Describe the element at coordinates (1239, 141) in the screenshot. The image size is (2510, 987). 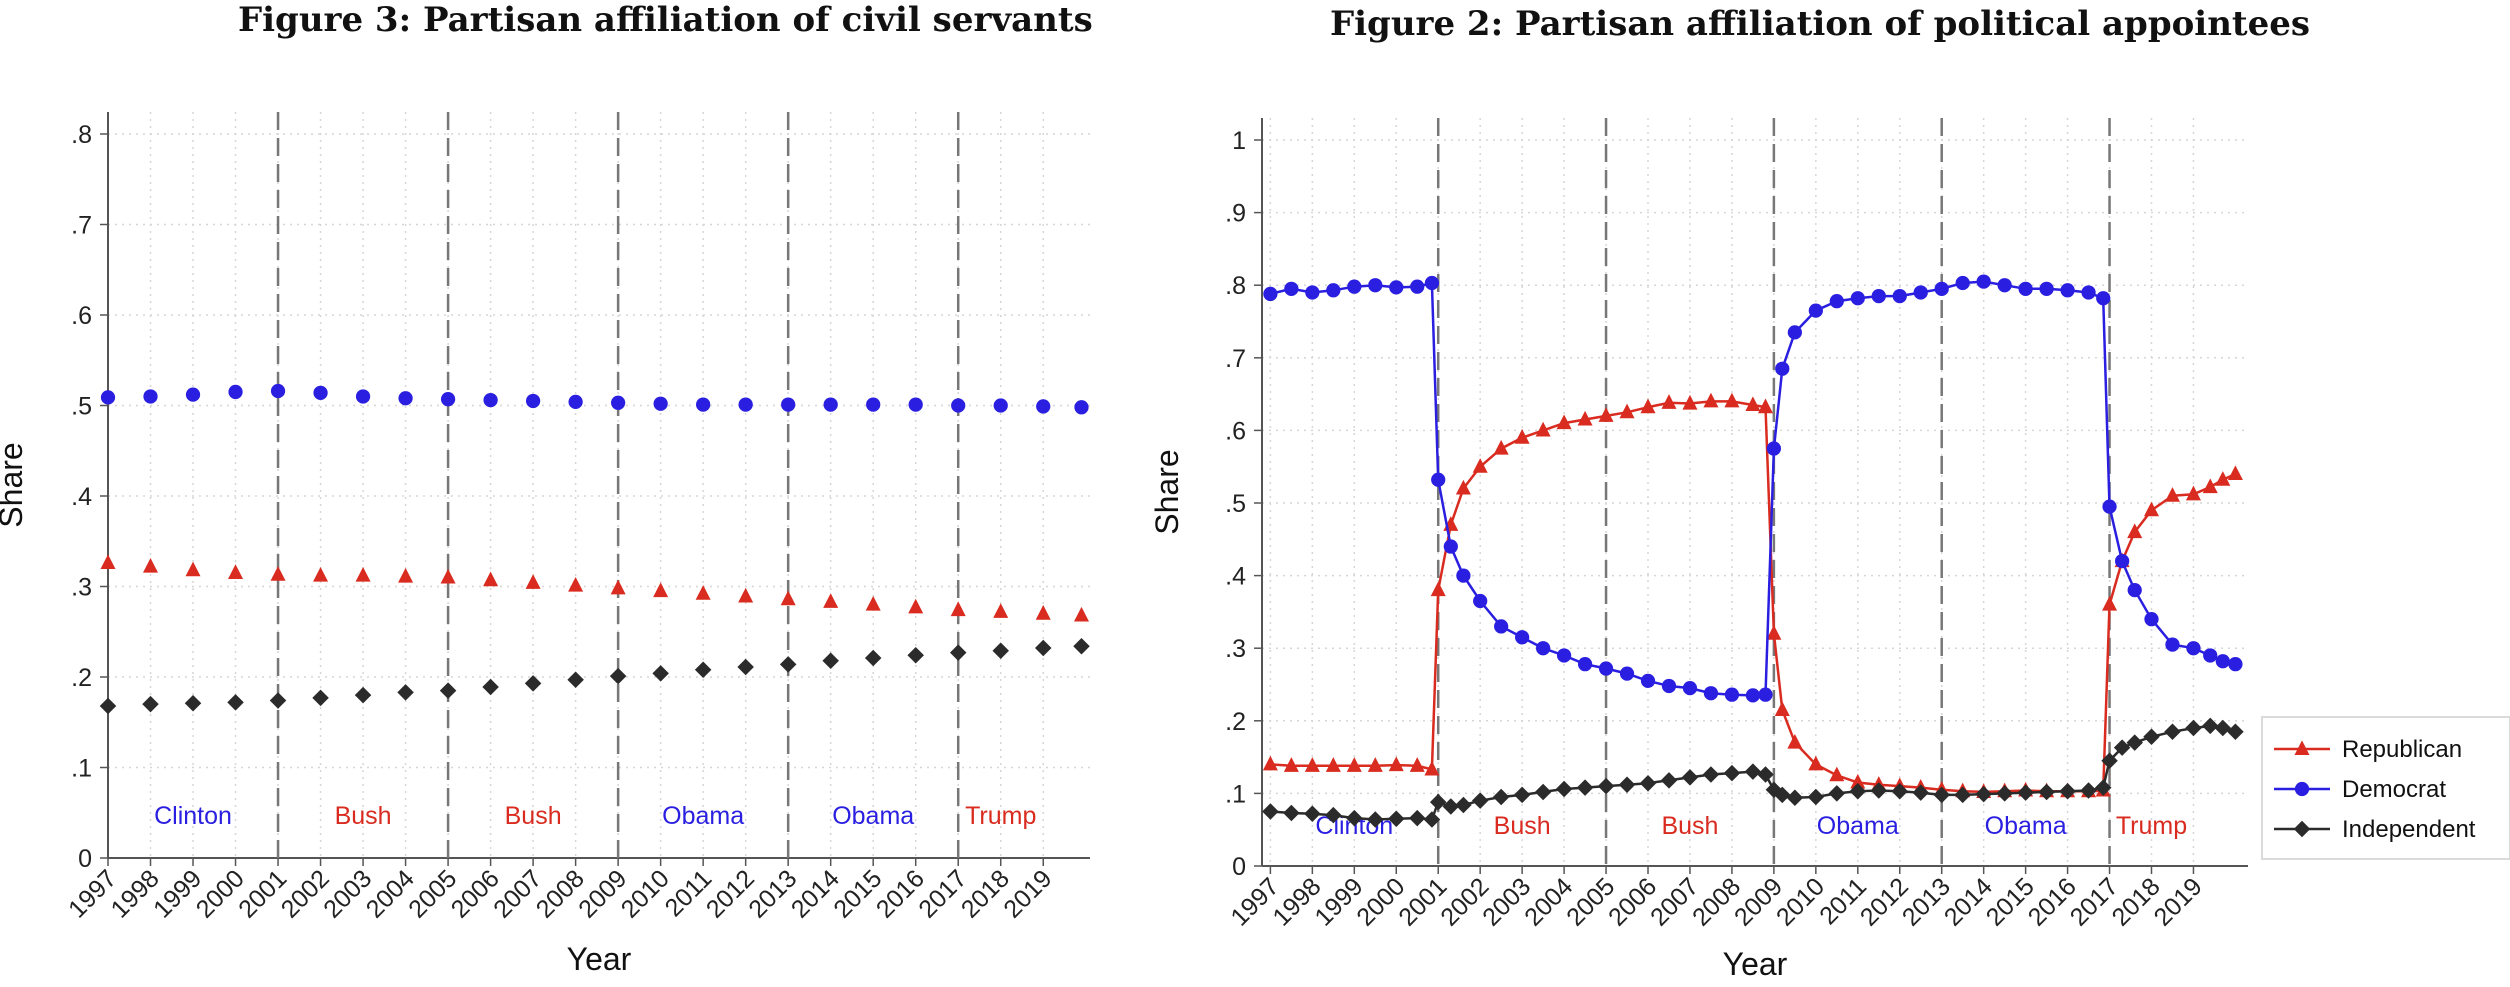
I see `y-tick-label: 1` at that location.